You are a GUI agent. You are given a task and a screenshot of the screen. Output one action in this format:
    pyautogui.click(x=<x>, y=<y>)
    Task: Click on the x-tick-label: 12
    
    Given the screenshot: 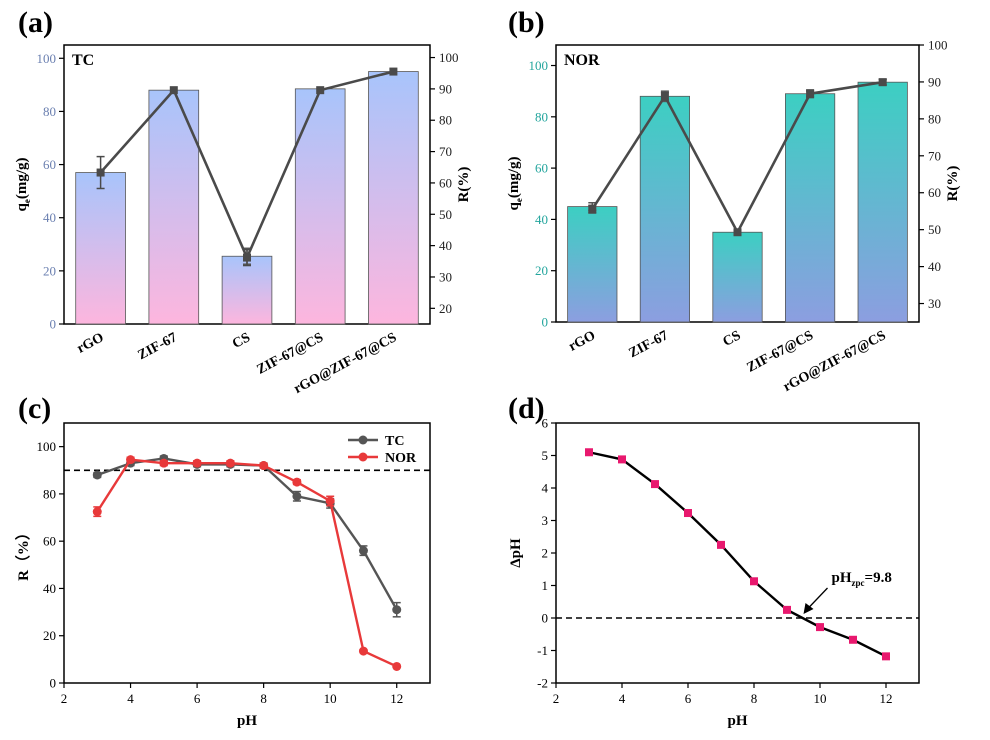 What is the action you would take?
    pyautogui.click(x=396, y=698)
    